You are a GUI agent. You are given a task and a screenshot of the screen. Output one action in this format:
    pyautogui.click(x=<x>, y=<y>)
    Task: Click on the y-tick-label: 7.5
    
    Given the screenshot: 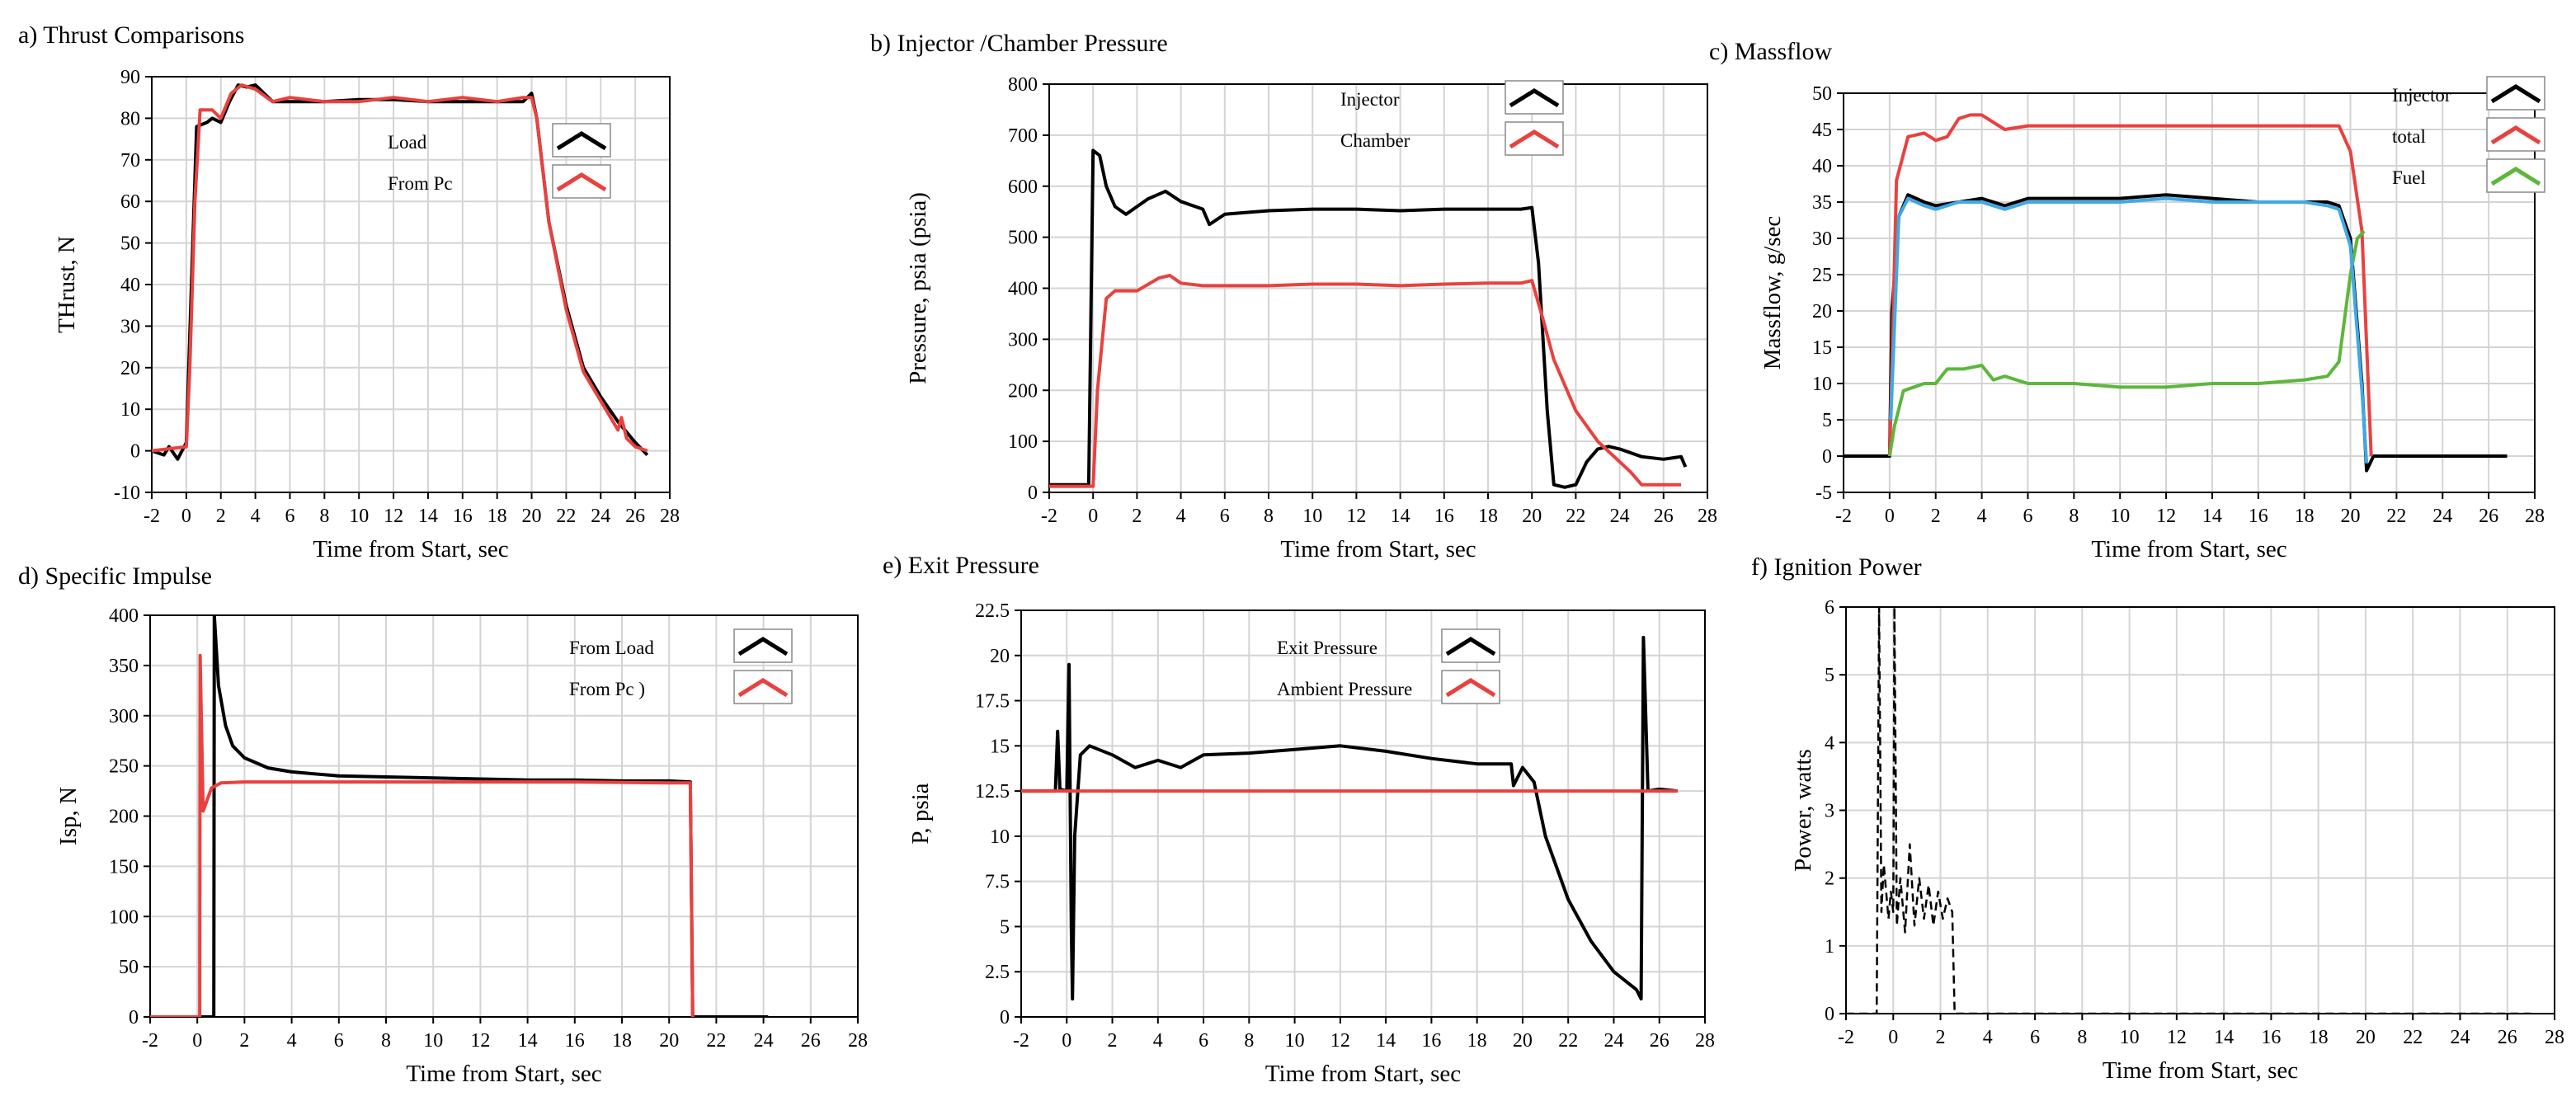 What is the action you would take?
    pyautogui.click(x=997, y=882)
    